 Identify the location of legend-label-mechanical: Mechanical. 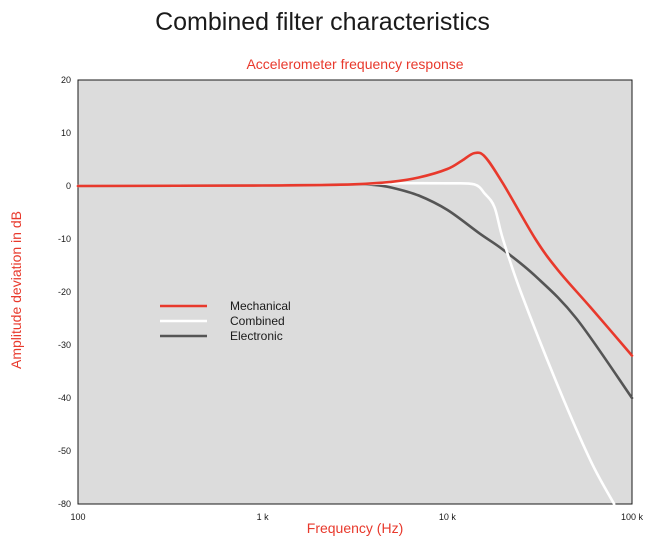
(260, 306).